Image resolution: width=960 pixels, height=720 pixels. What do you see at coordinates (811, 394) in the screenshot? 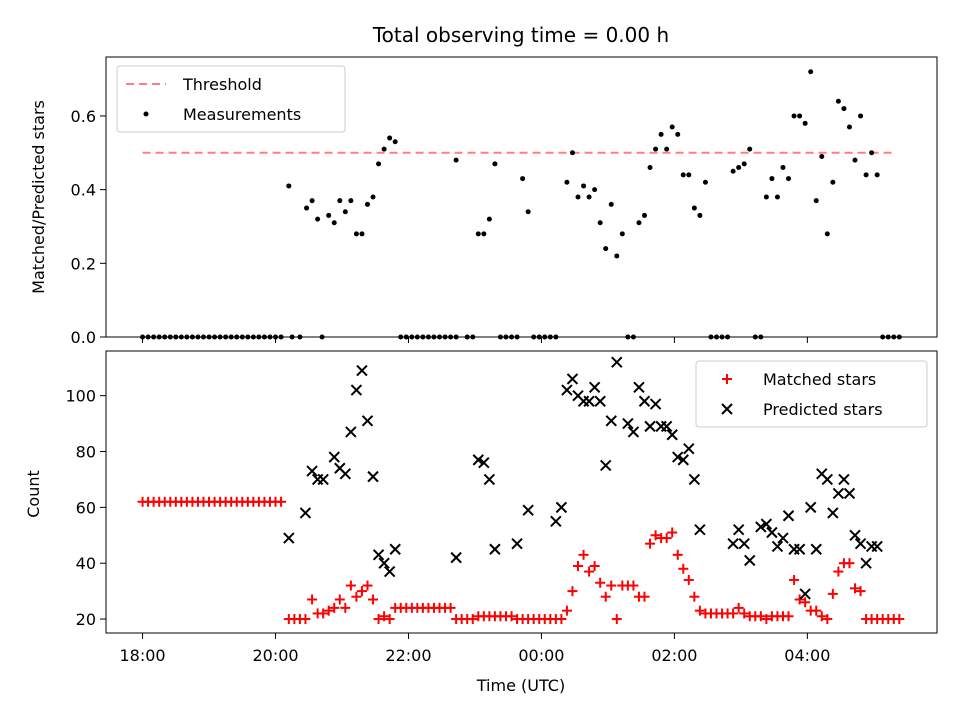
I see `bottom-legend: Matched stars Predicted stars` at bounding box center [811, 394].